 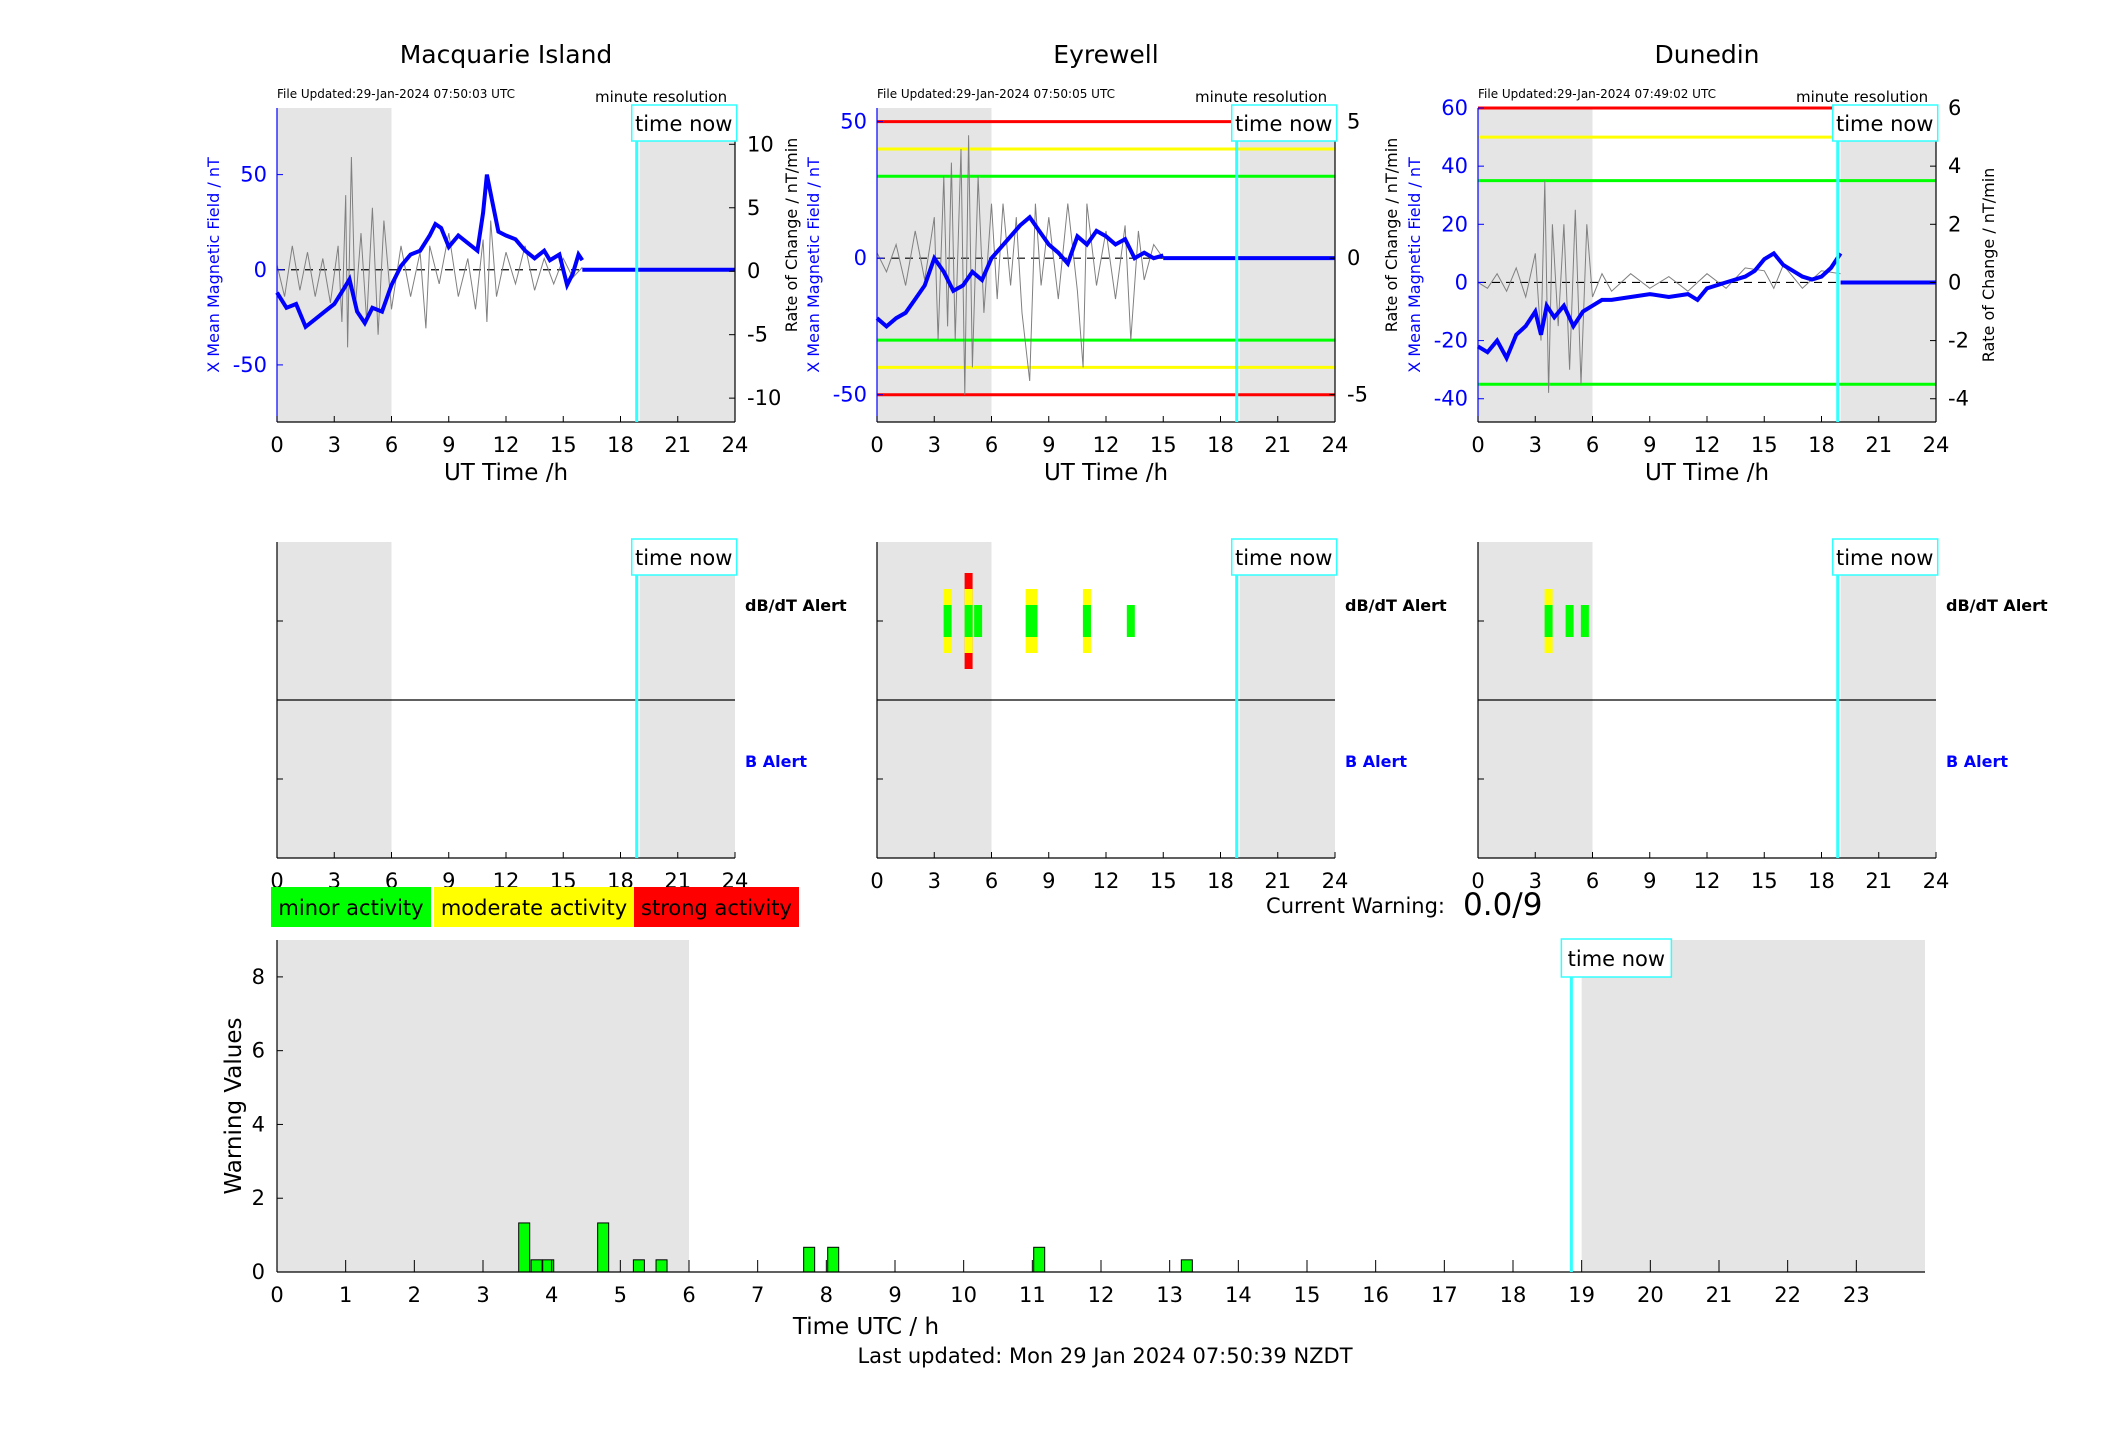 What do you see at coordinates (345, 1295) in the screenshot?
I see `warning-x-tick-label: 1` at bounding box center [345, 1295].